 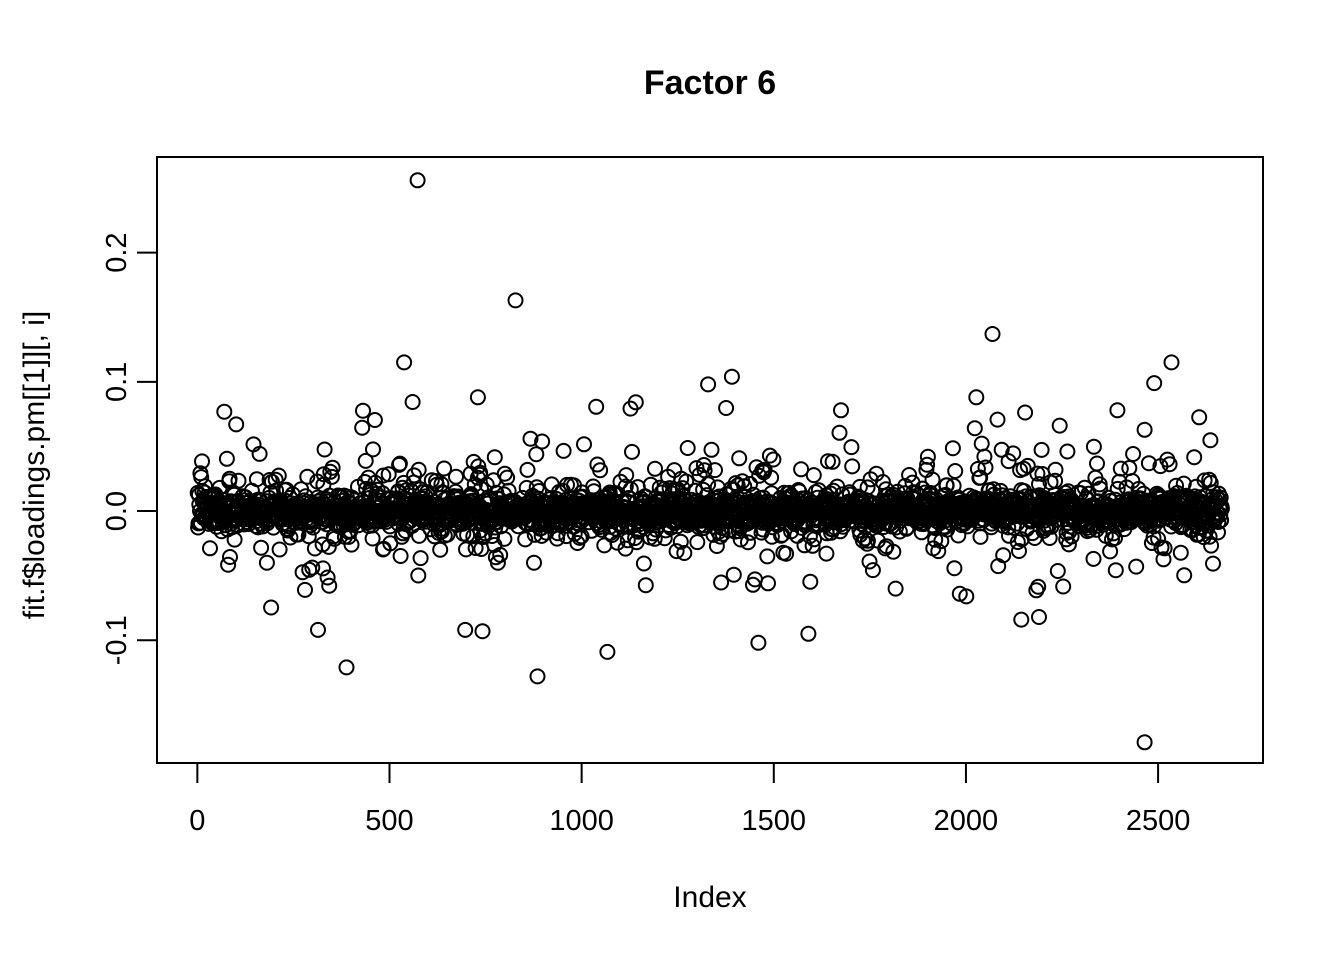 I want to click on x-tick-label: 1500, so click(x=774, y=821).